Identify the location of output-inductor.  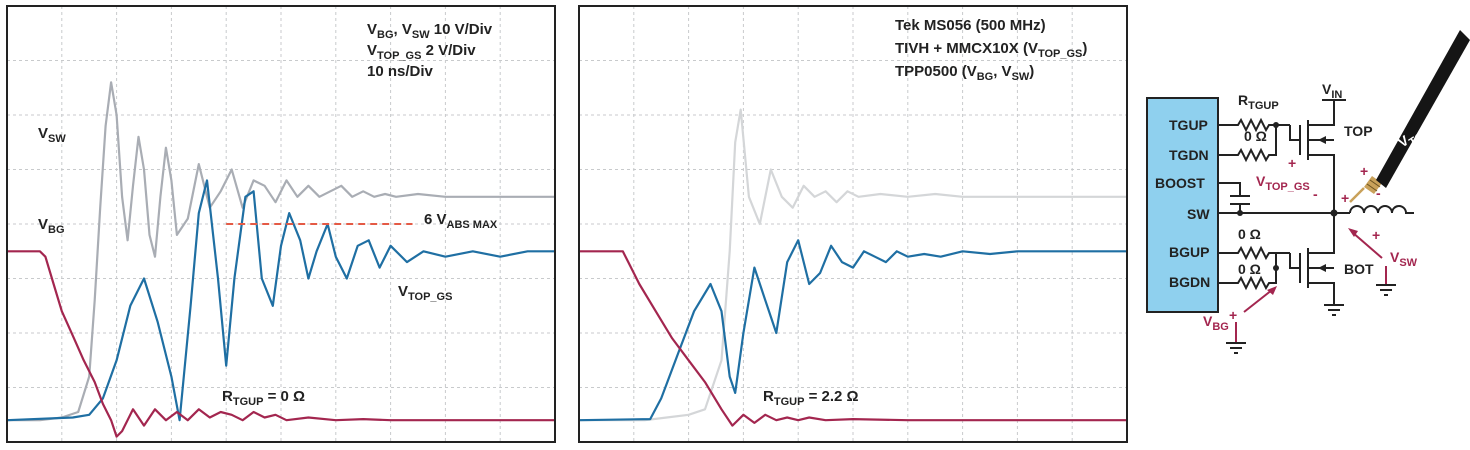
(1381, 209).